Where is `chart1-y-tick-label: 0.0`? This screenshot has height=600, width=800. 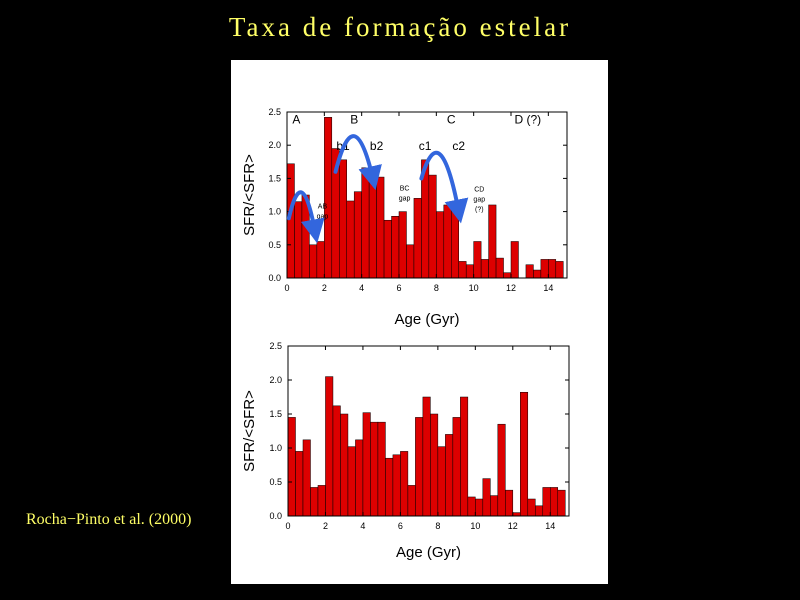 chart1-y-tick-label: 0.0 is located at coordinates (274, 278).